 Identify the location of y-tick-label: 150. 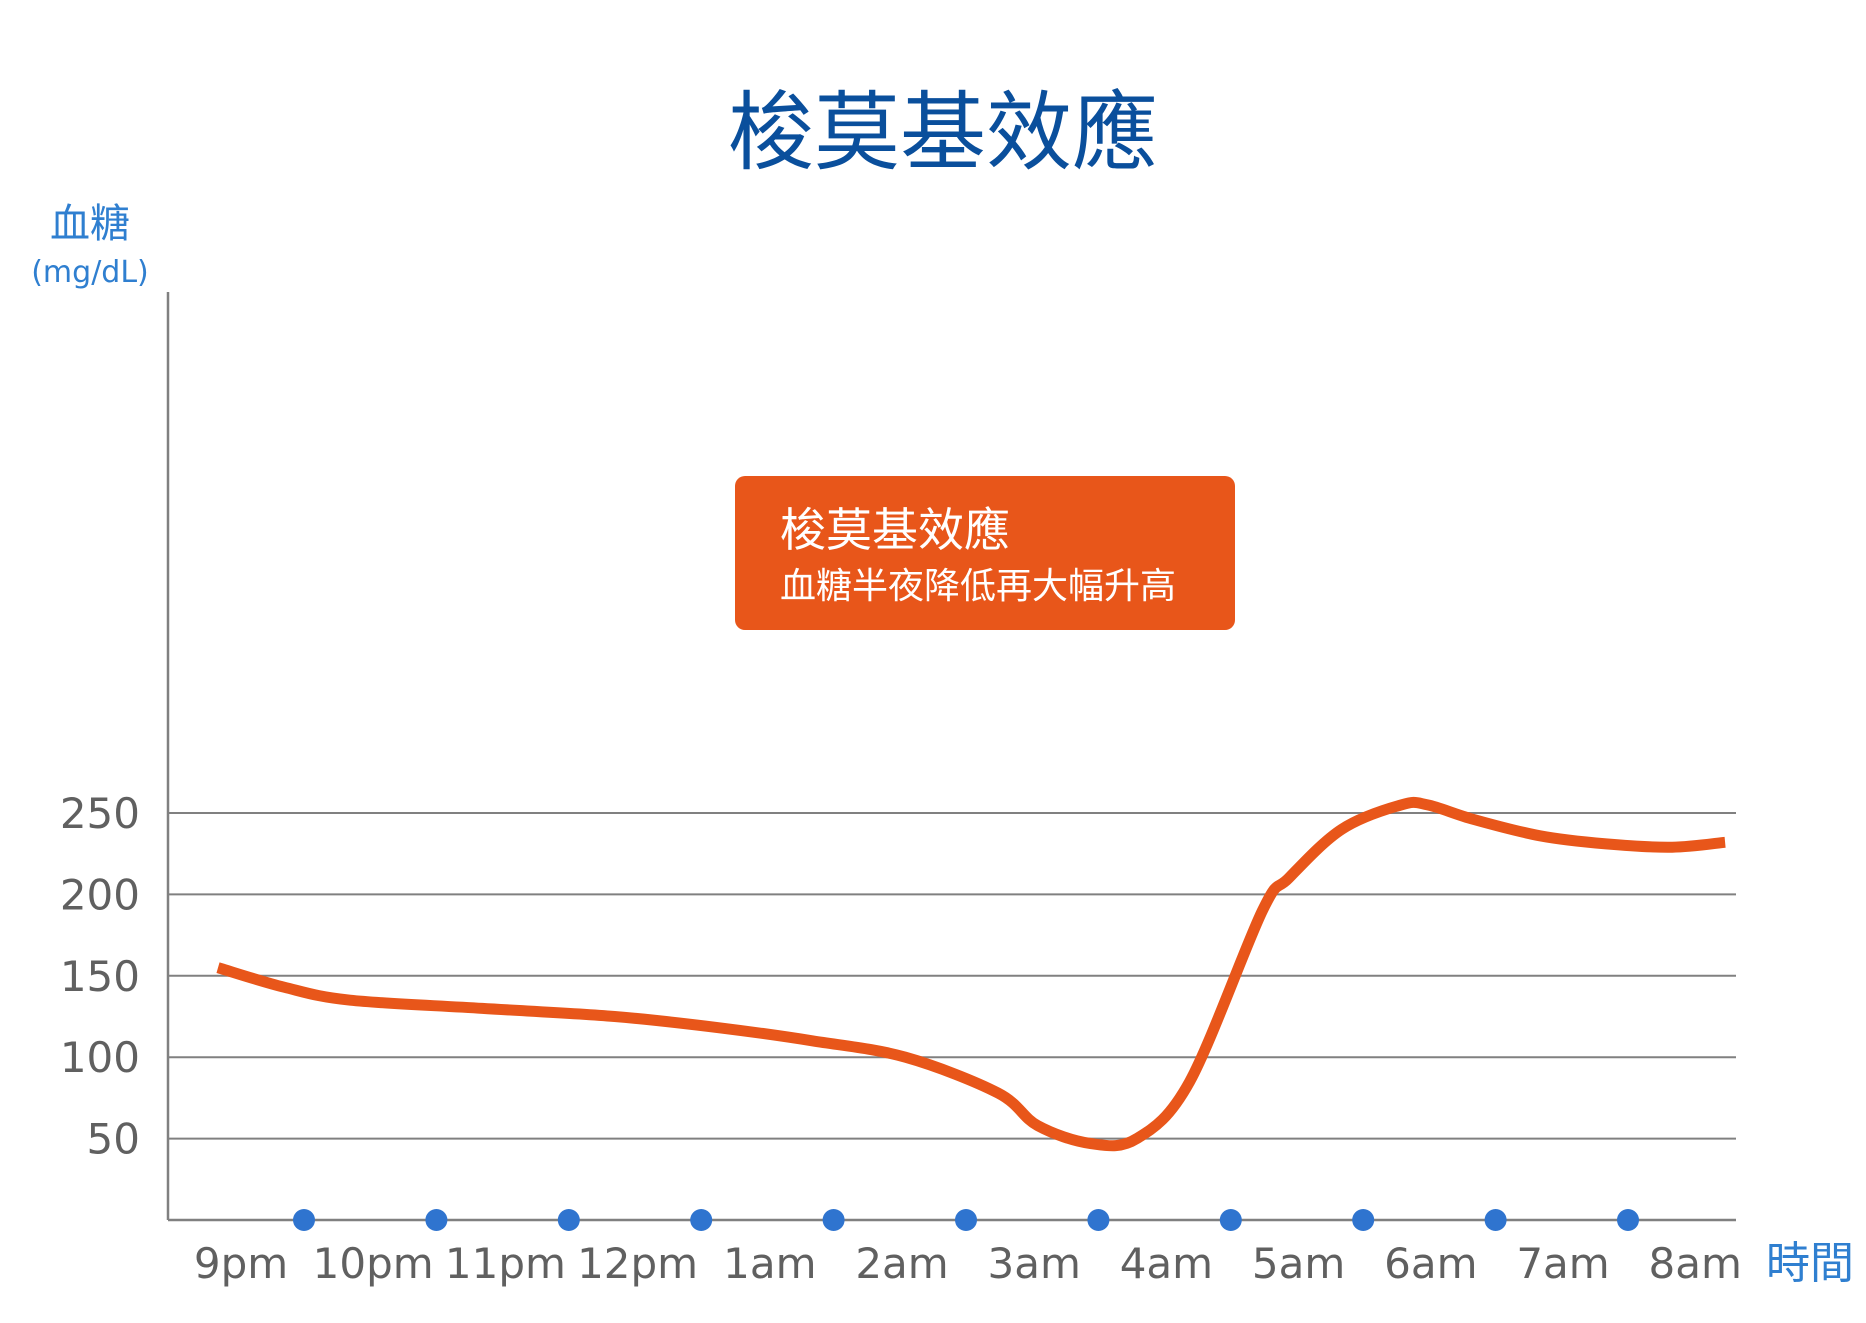
(100, 976).